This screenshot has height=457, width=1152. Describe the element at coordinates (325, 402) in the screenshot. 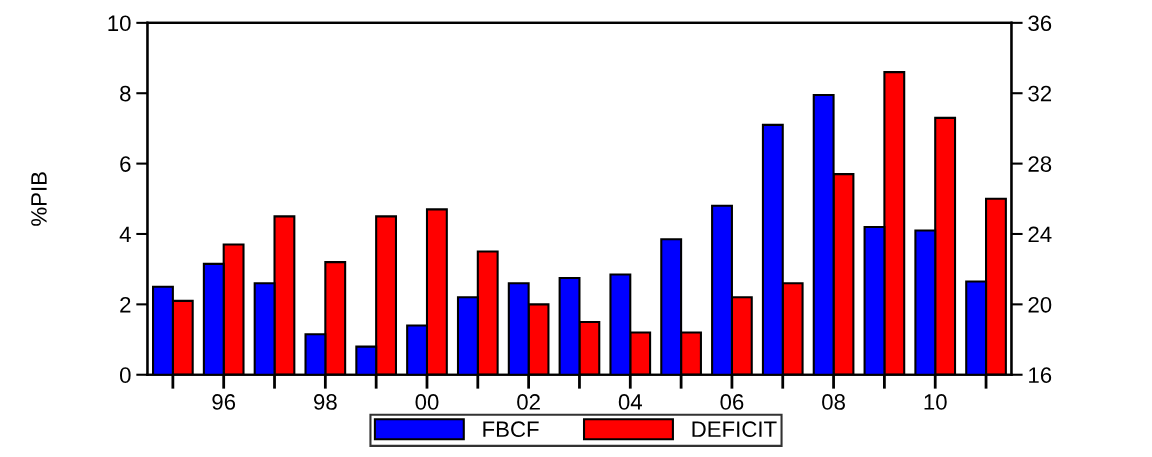

I see `x-tick-label: 98` at that location.